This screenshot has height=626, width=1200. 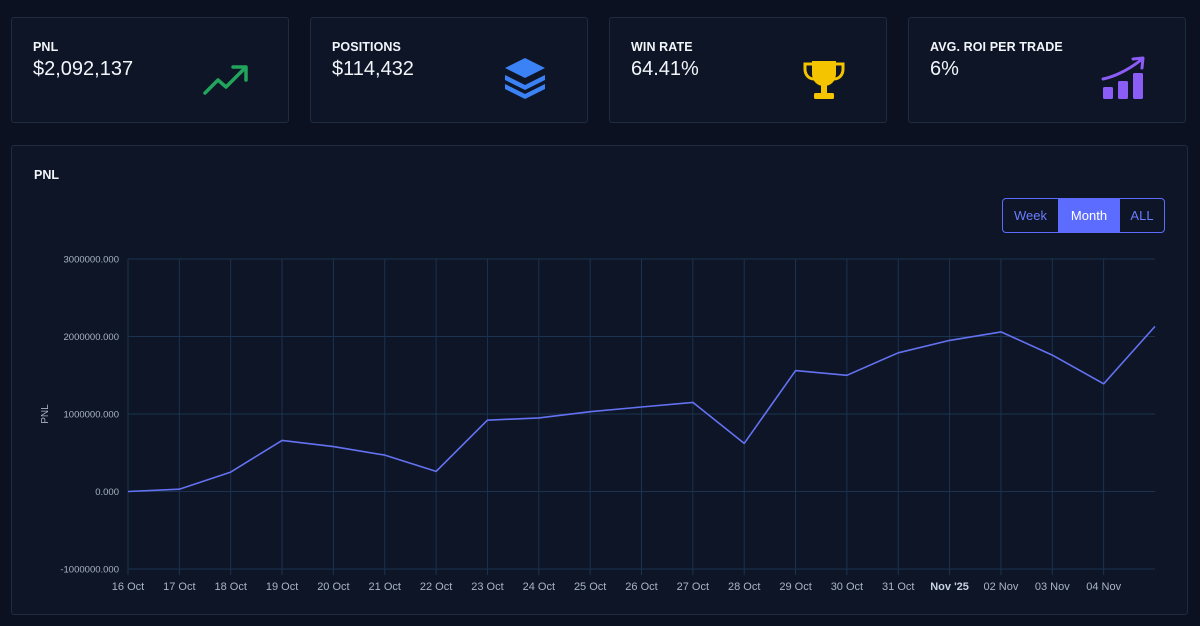 I want to click on stat-label: POSITIONS, so click(x=366, y=47).